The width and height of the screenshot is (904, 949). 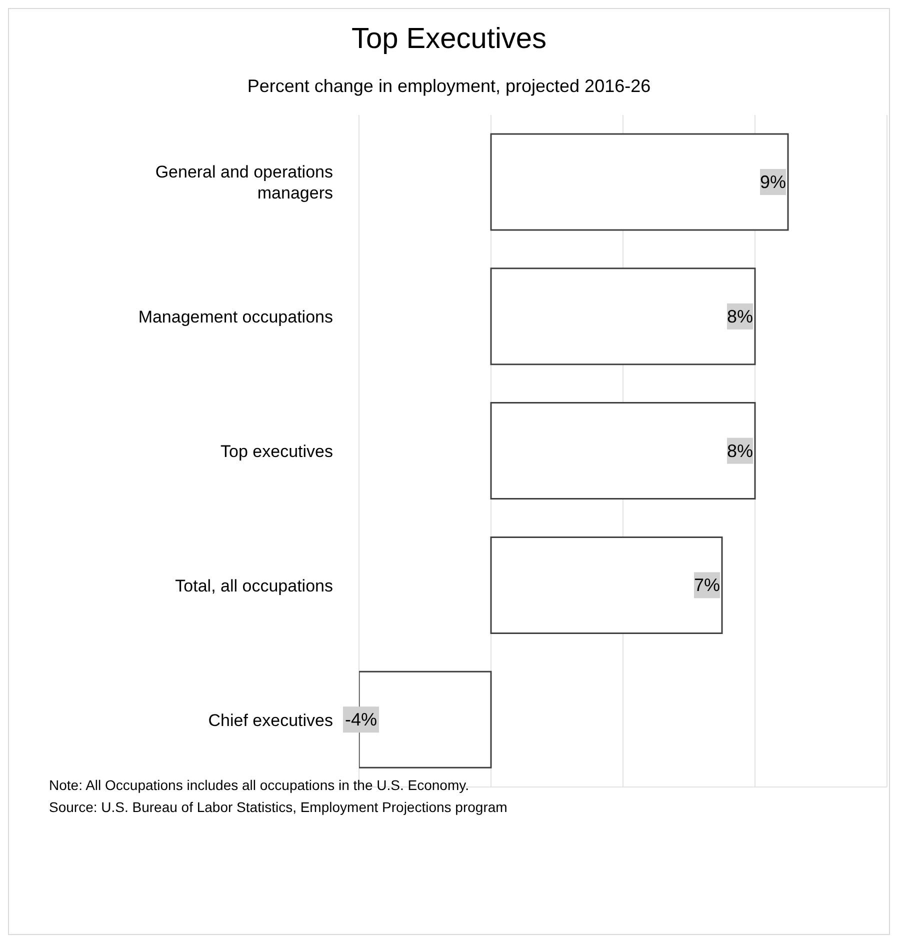 What do you see at coordinates (276, 451) in the screenshot?
I see `y-tick-label: Top executives` at bounding box center [276, 451].